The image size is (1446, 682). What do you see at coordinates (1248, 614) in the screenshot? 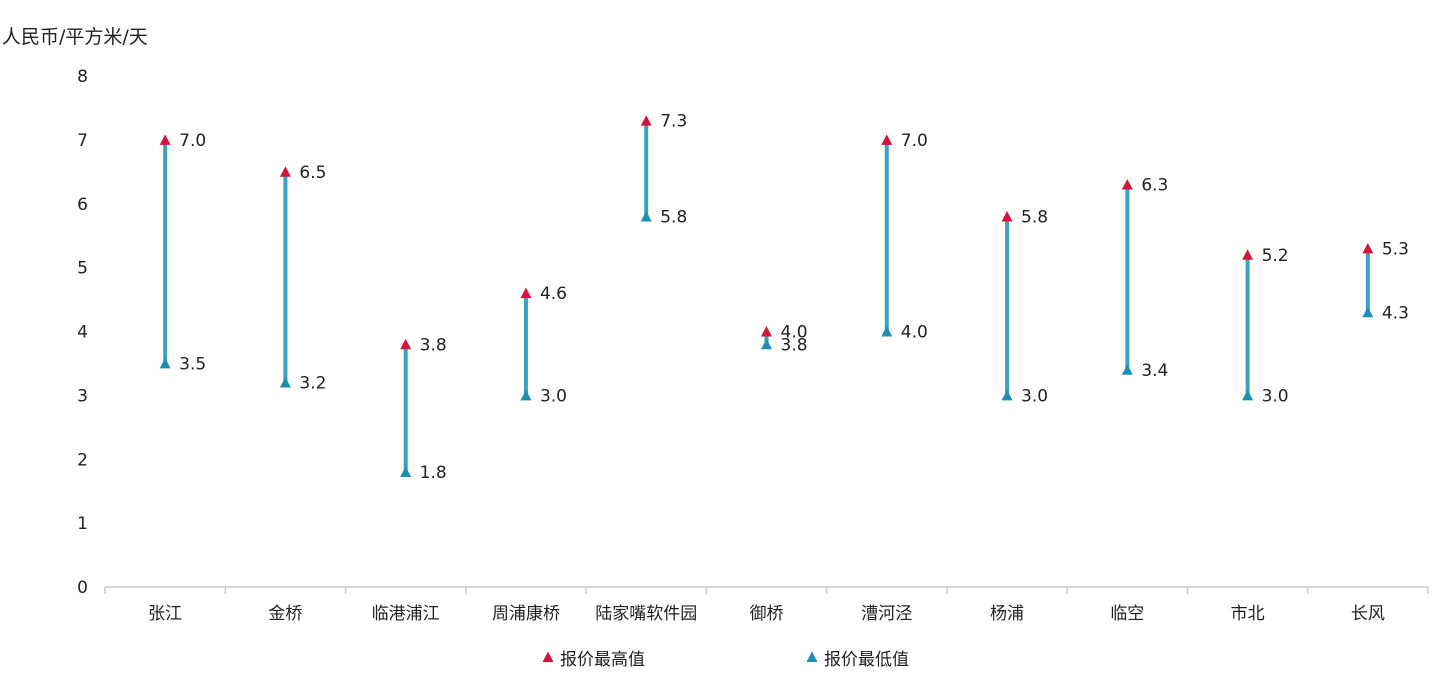
I see `x-tick-label: 市北` at bounding box center [1248, 614].